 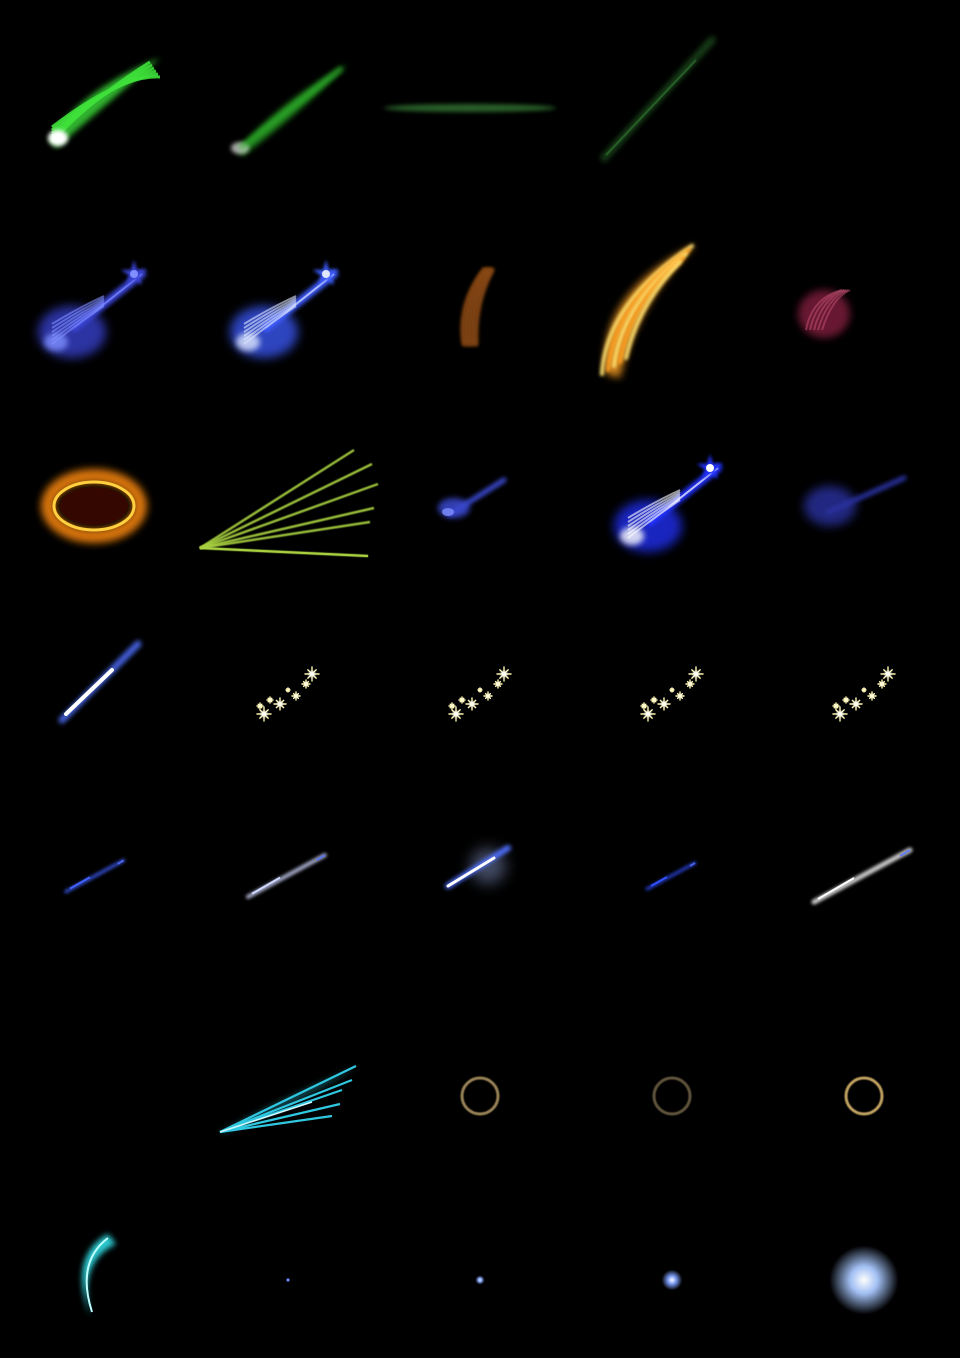 I want to click on blue-dash-4-sprite, so click(x=864, y=872).